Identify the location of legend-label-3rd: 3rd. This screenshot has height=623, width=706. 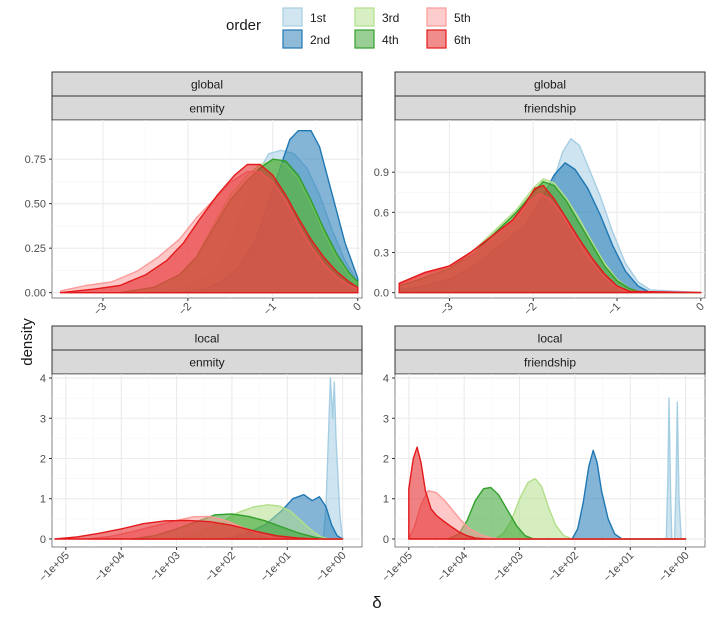
(390, 18).